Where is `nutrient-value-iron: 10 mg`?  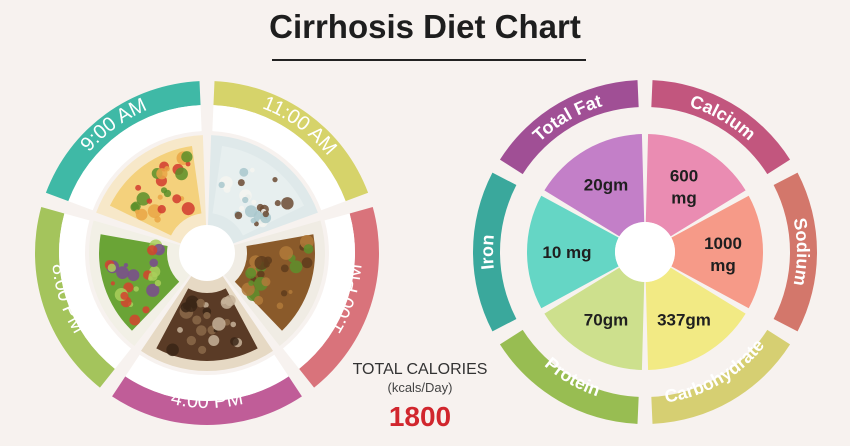 nutrient-value-iron: 10 mg is located at coordinates (566, 252).